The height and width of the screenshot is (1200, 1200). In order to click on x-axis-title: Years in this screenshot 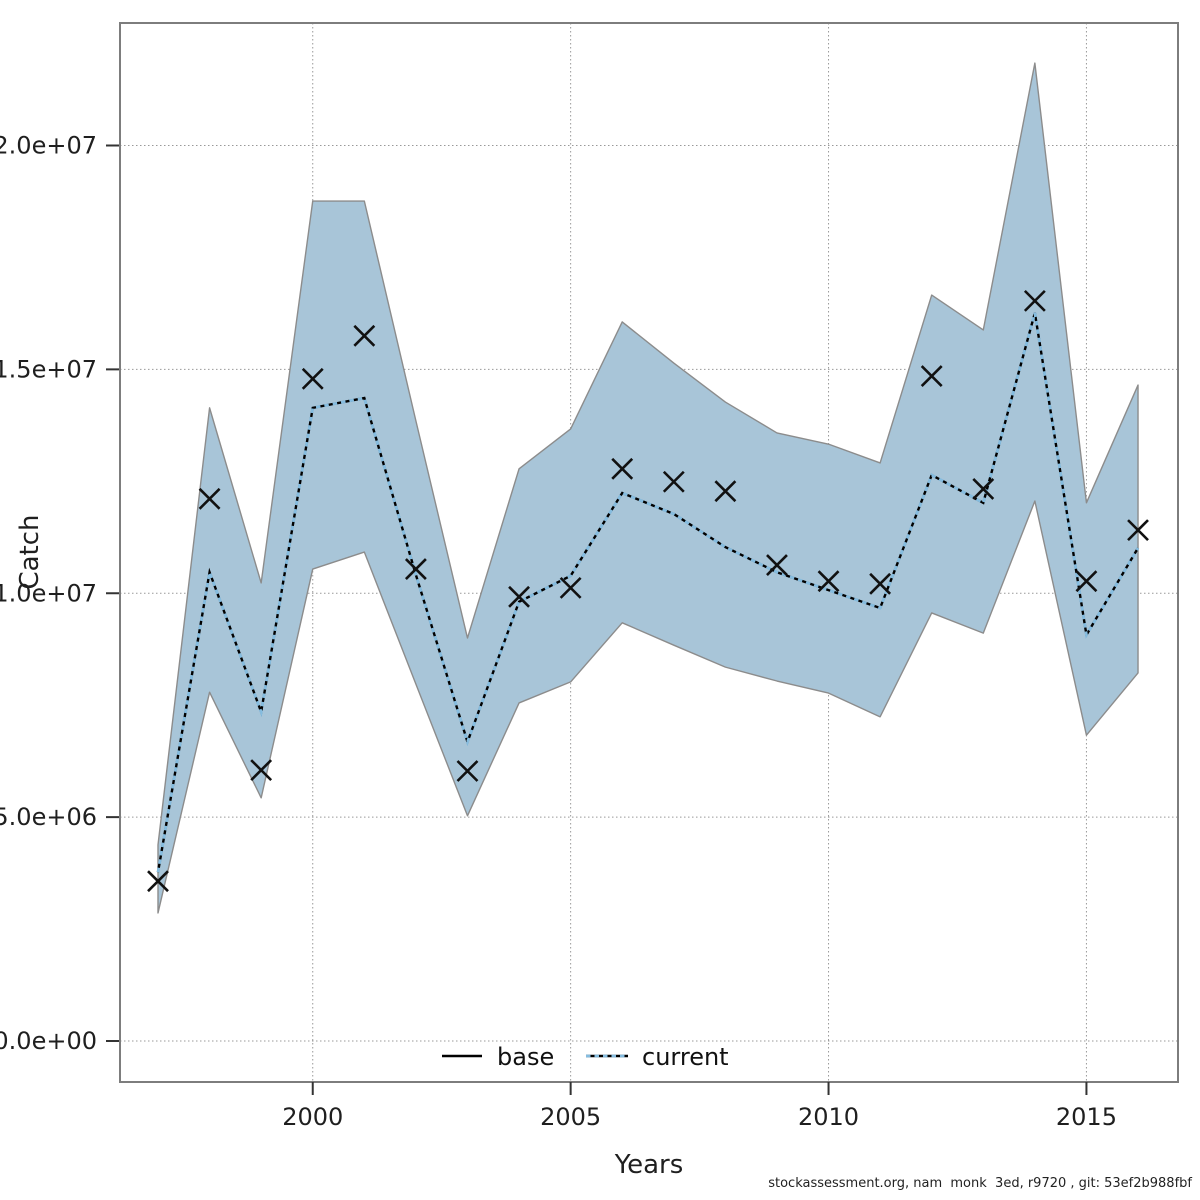, I will do `click(649, 1165)`.